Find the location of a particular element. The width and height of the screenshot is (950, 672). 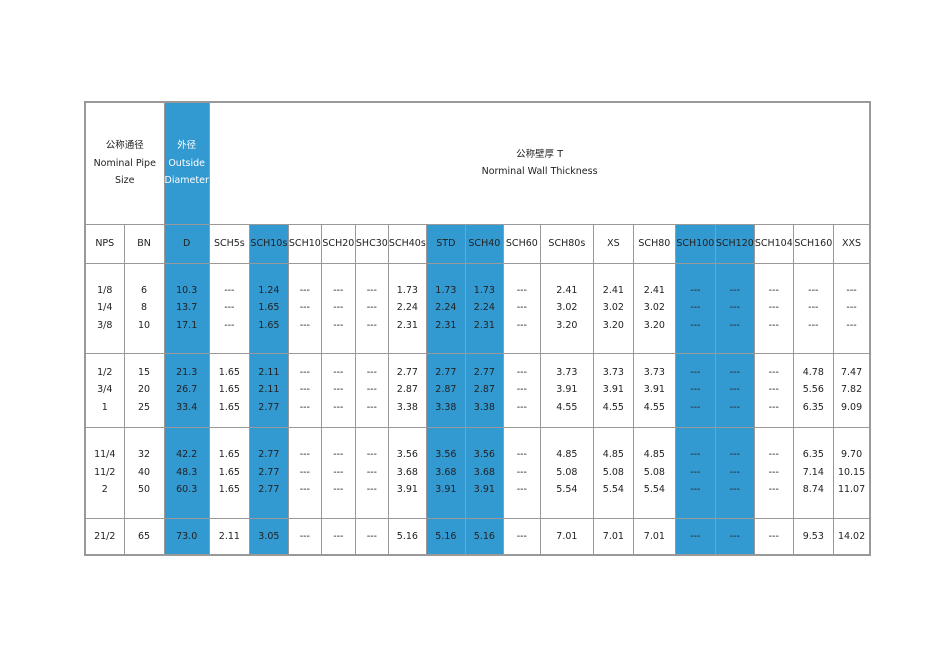

column-header: SCH10s is located at coordinates (268, 243).